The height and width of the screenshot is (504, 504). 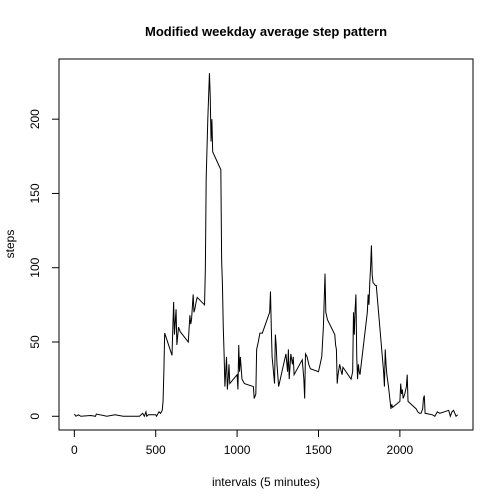 I want to click on x-axis-label: intervals (5 minutes), so click(x=266, y=482).